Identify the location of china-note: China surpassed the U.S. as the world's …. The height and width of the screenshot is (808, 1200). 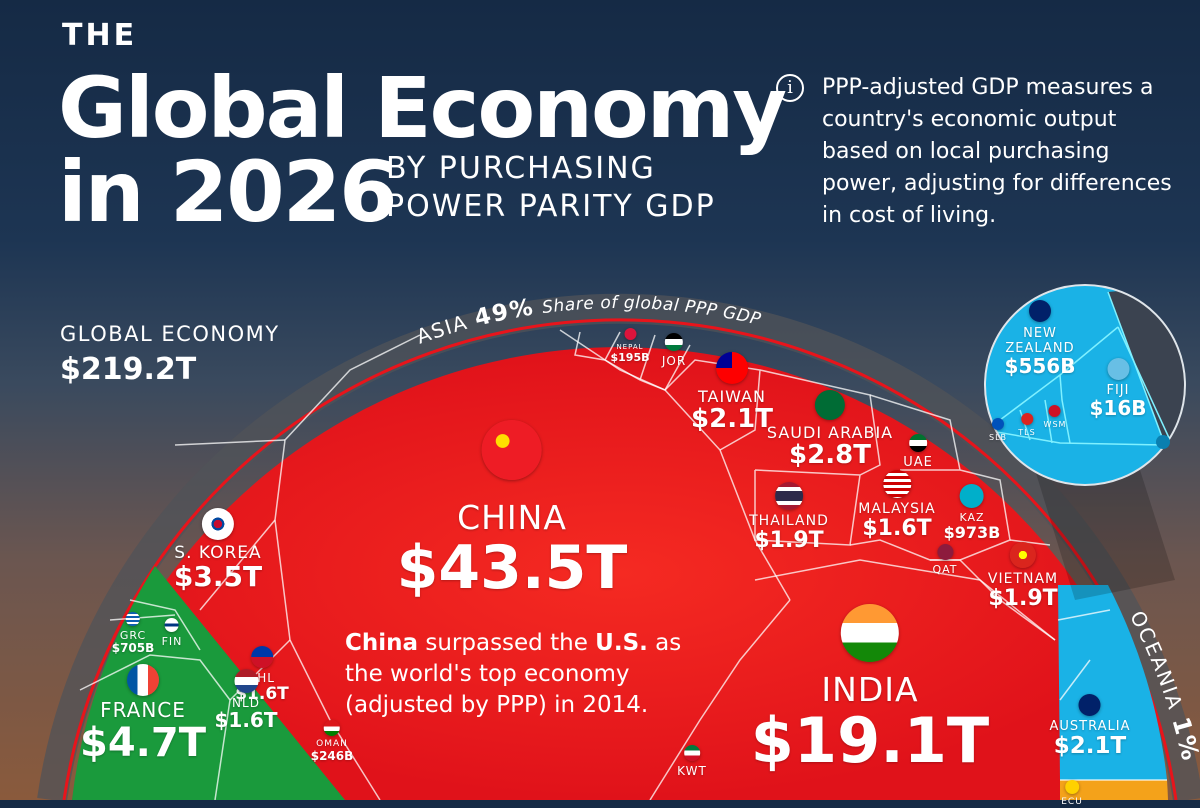
(520, 674).